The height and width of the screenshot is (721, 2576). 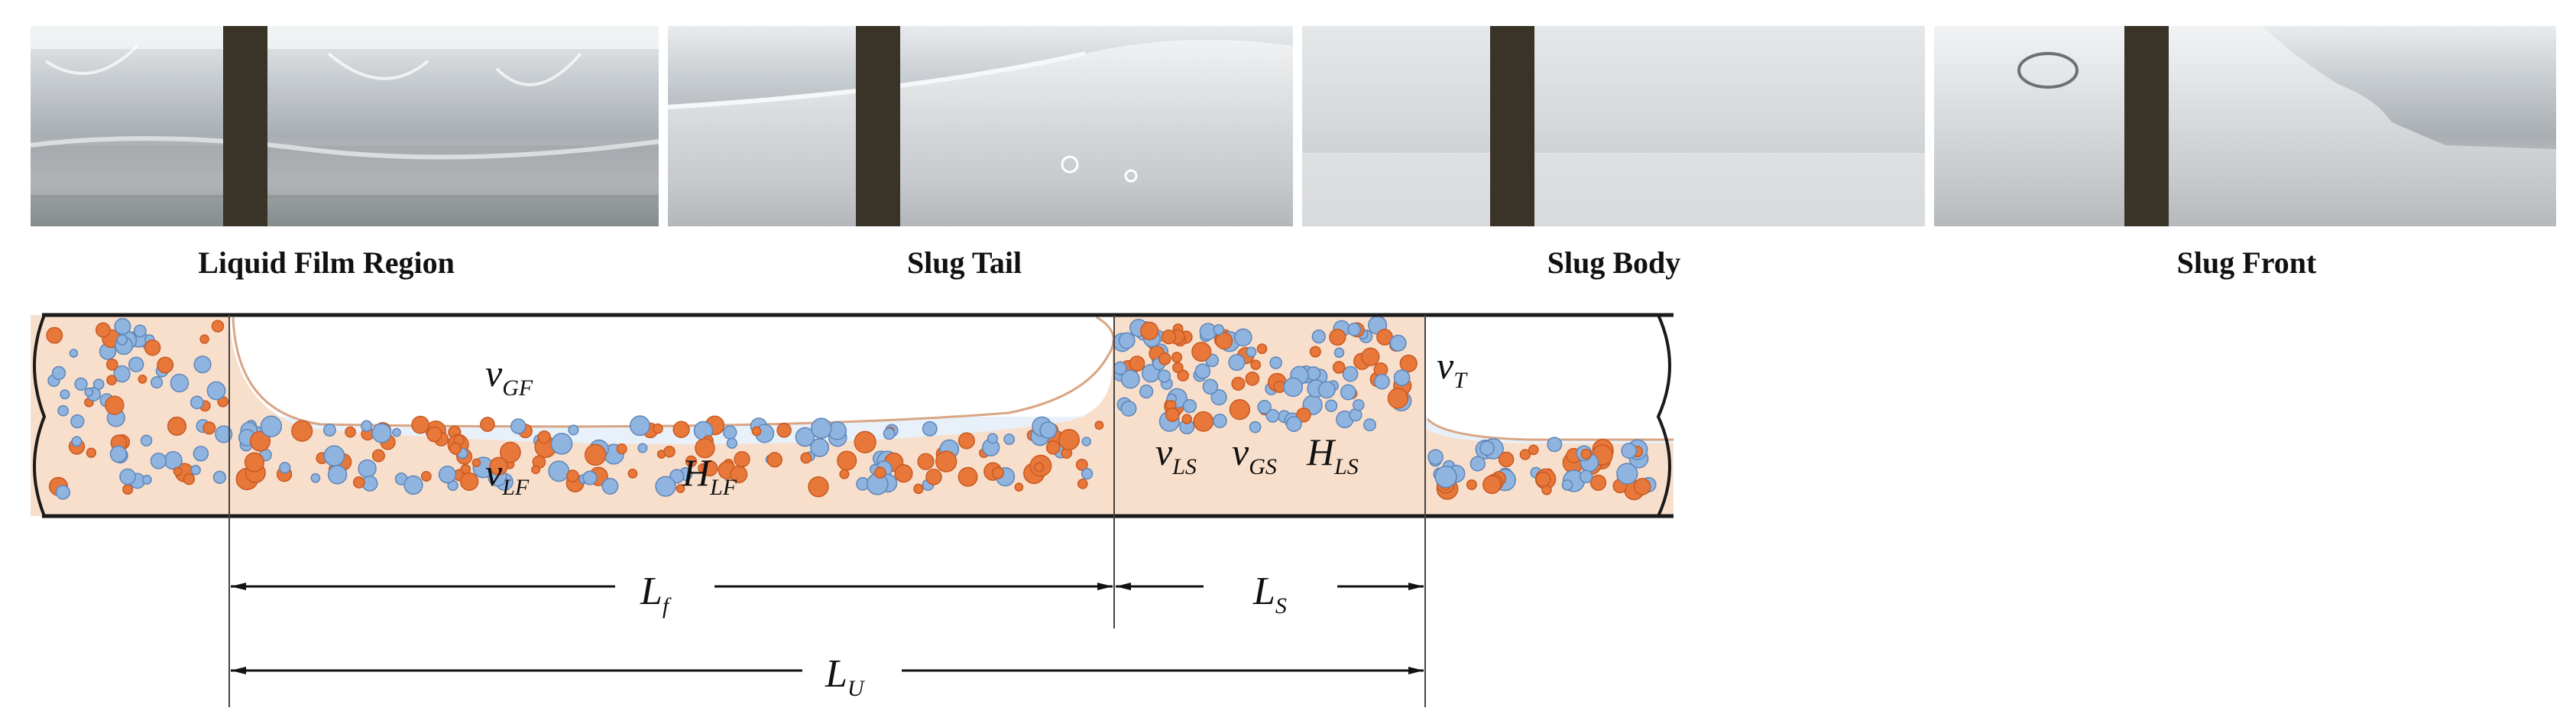 I want to click on dimension-arrows: Lf LS LU, so click(x=828, y=635).